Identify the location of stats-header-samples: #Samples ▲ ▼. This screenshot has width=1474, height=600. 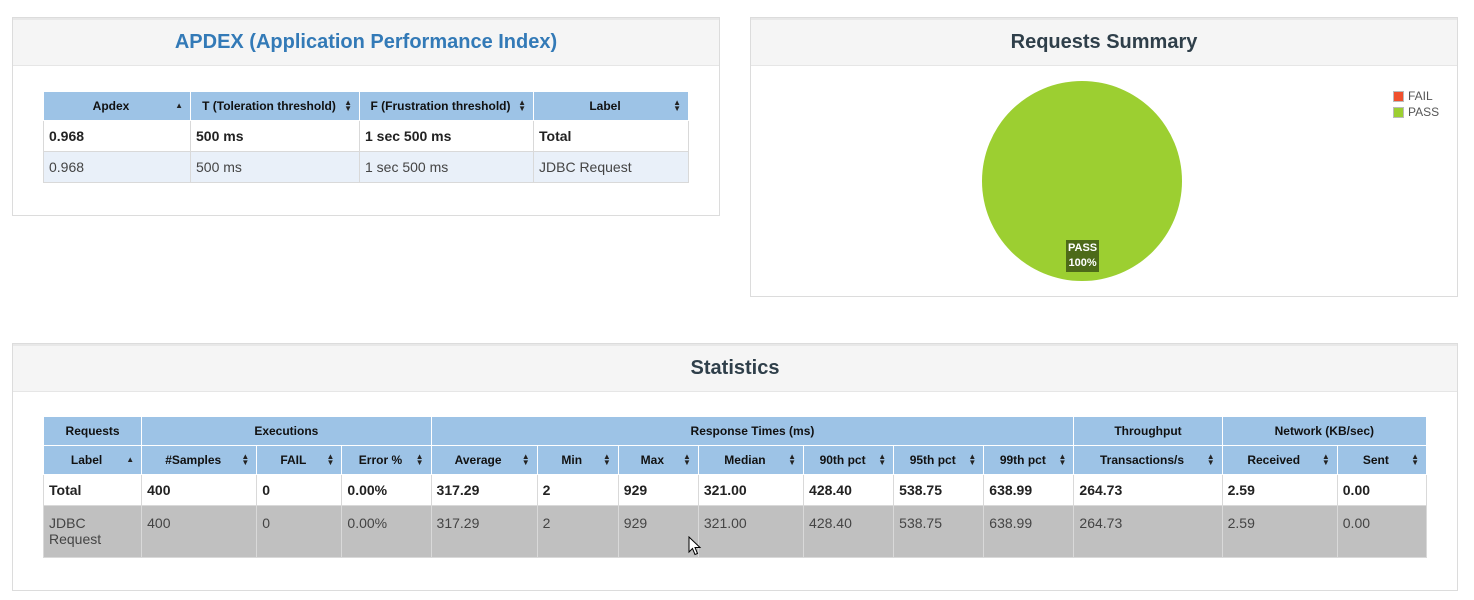
(199, 460).